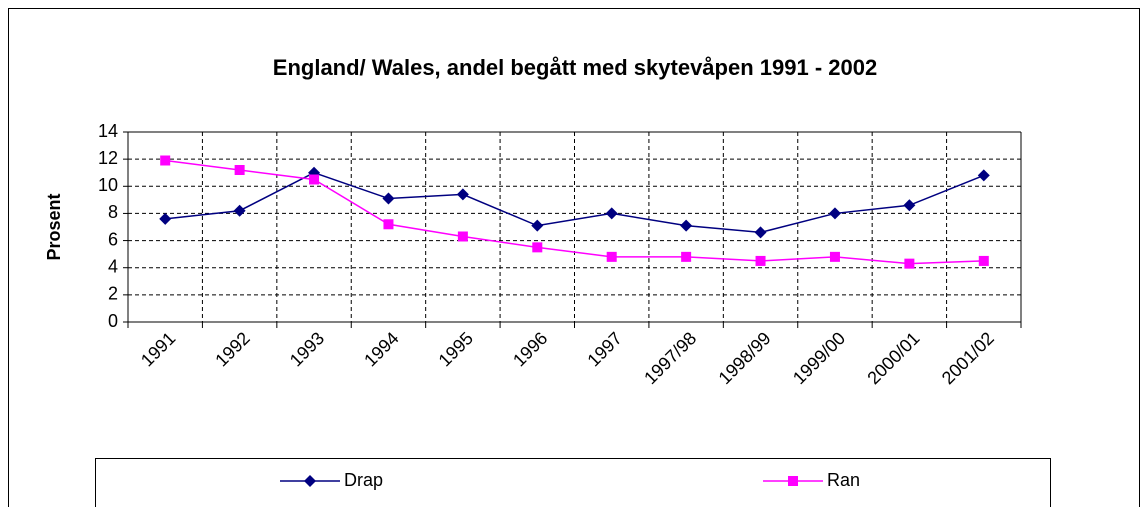  Describe the element at coordinates (108, 158) in the screenshot. I see `y-tick-label: 12` at that location.